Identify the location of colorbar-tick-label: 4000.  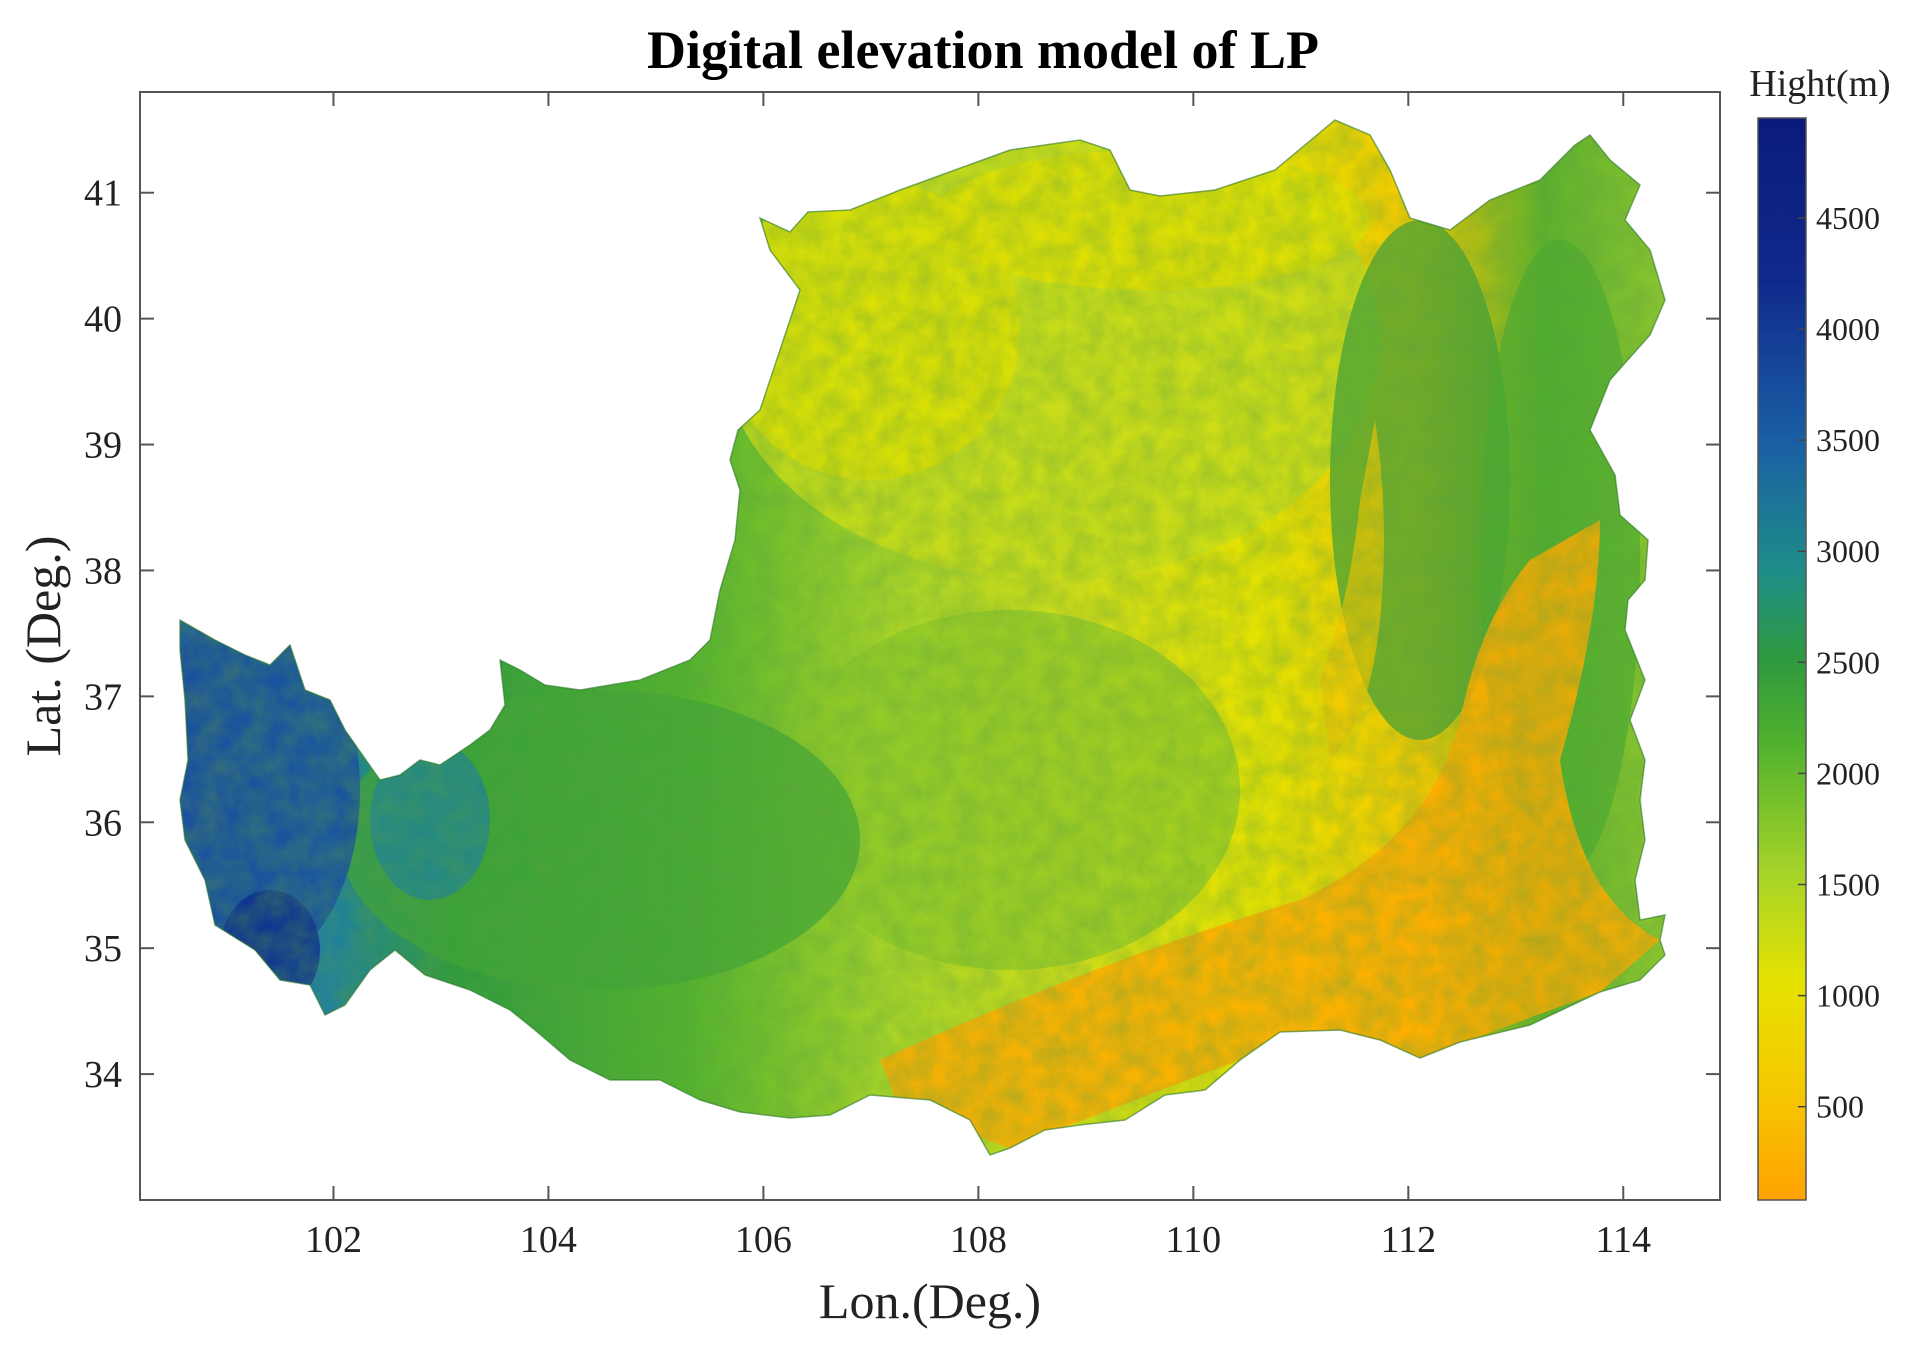
(1848, 329).